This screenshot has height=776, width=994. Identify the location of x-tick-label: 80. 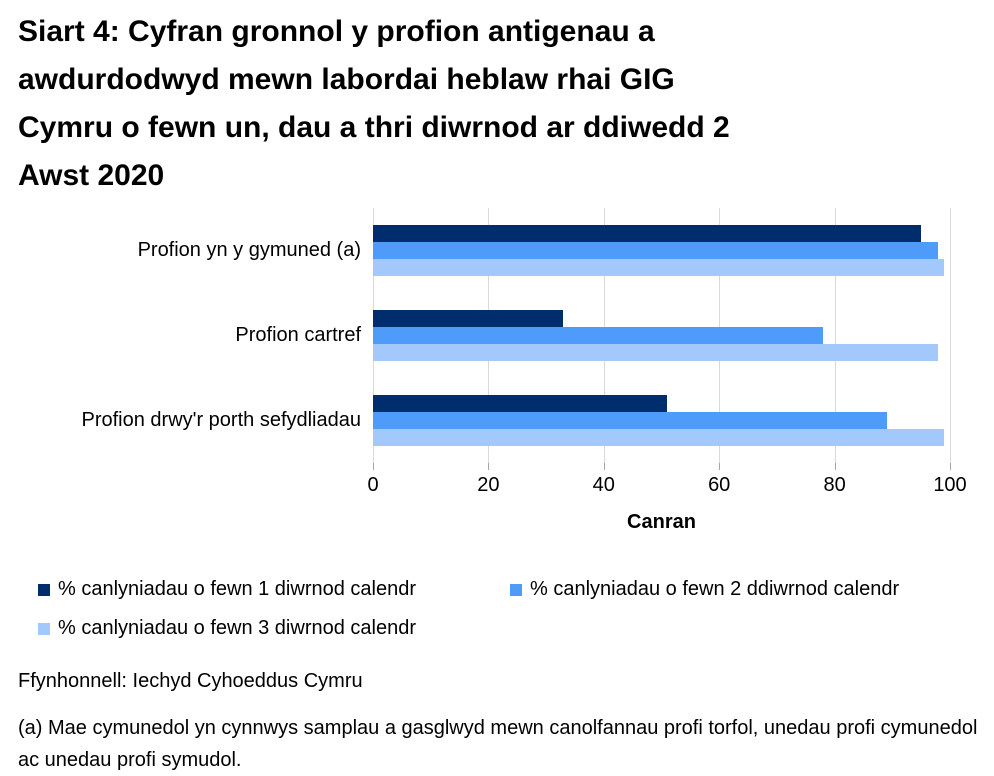
(834, 485).